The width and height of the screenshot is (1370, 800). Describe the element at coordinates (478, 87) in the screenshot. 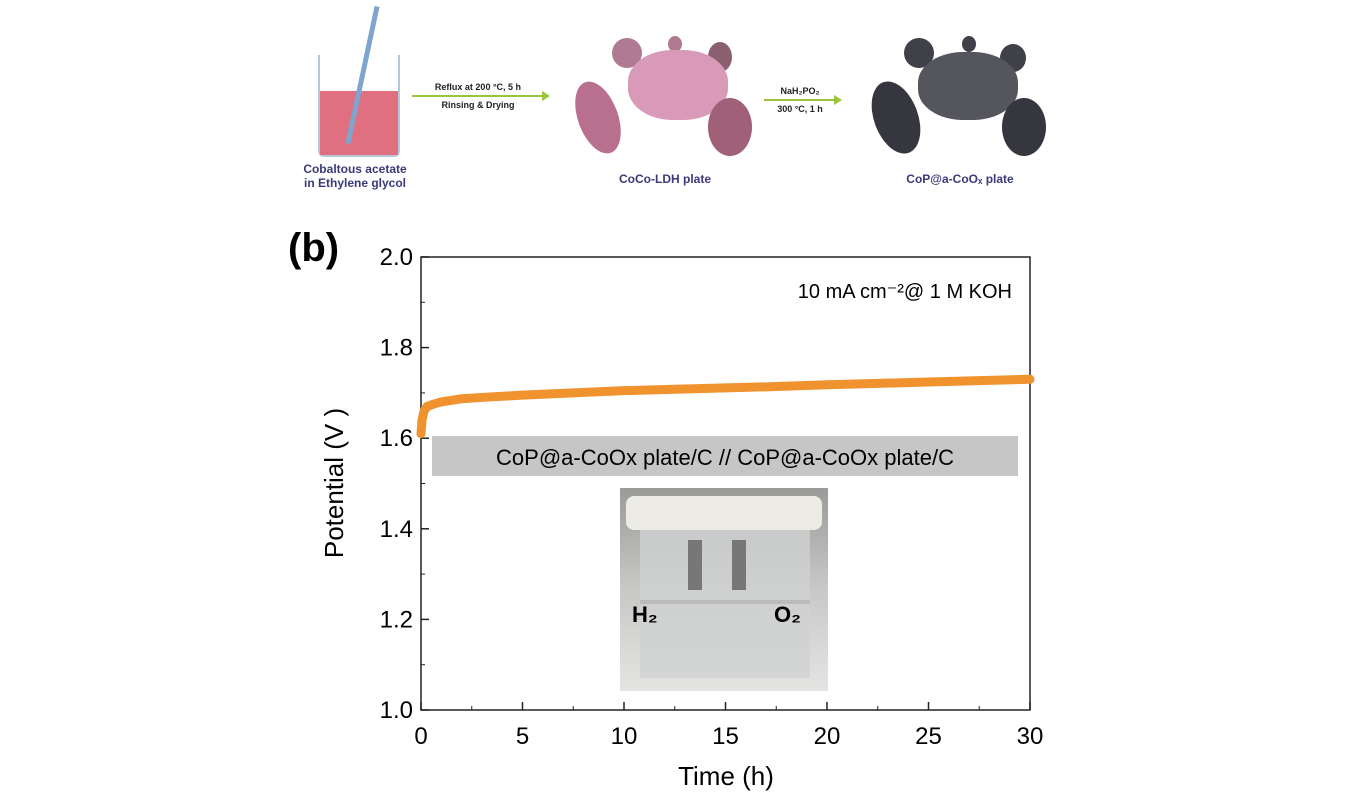

I see `step1-line1: Reflux at 200 °C, 5 h` at that location.